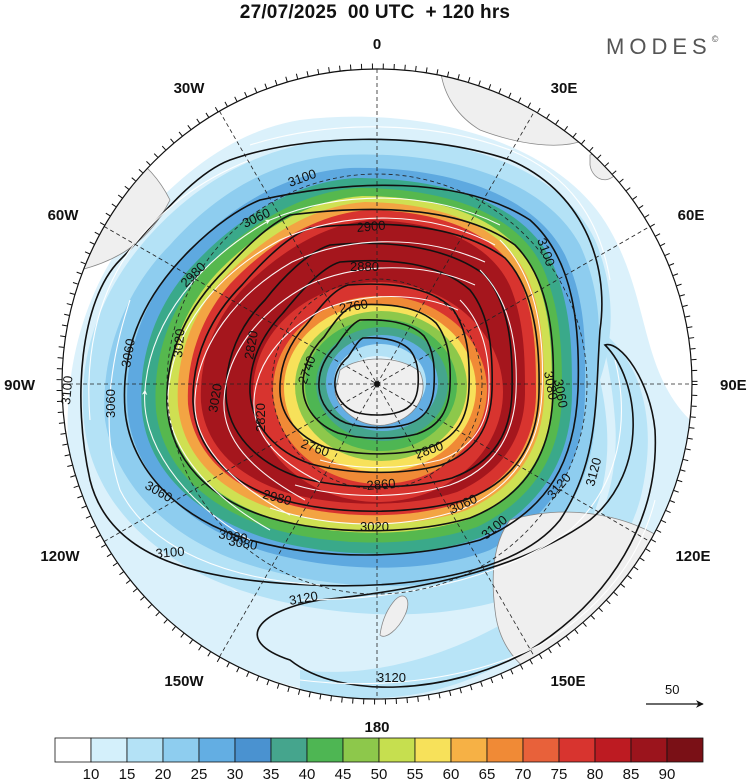 The width and height of the screenshot is (750, 782). Describe the element at coordinates (667, 774) in the screenshot. I see `colorbar-tick-label: 90` at that location.